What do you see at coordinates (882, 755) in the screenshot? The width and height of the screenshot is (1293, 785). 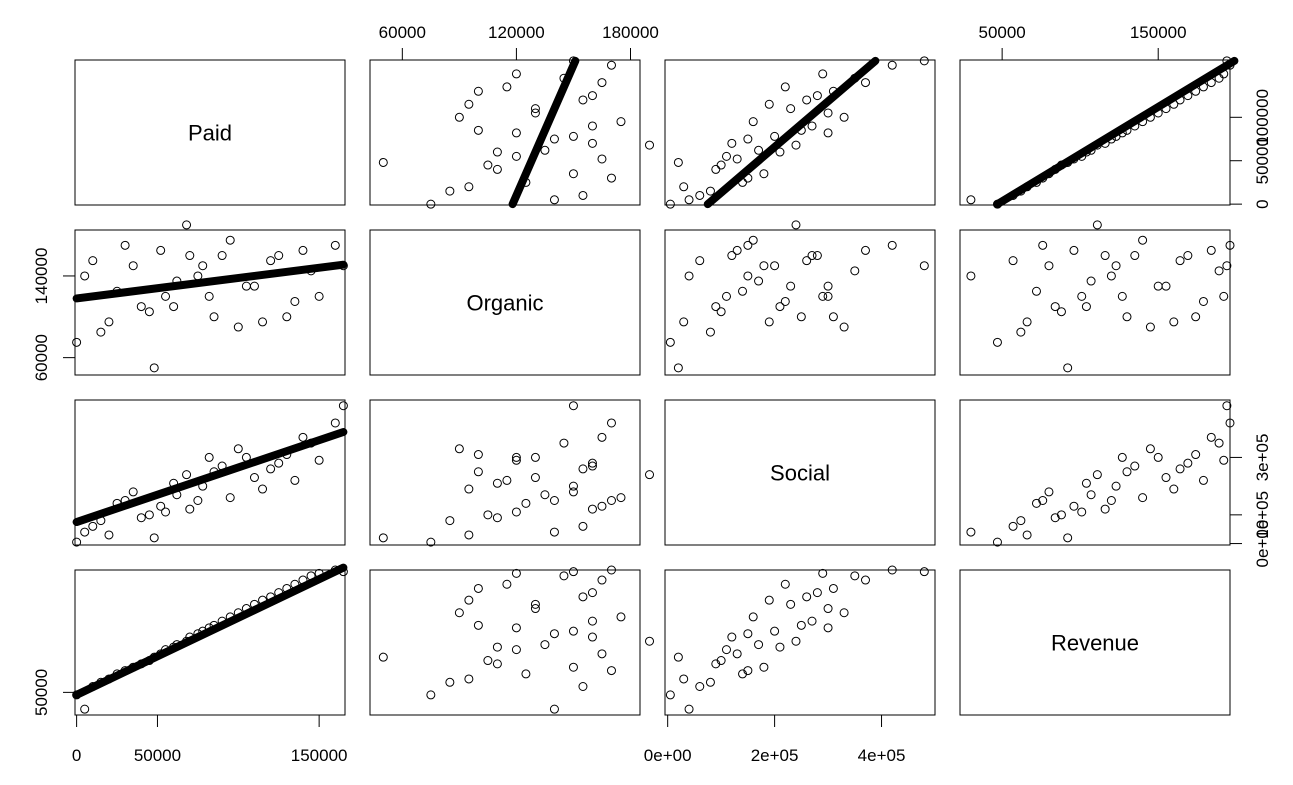 I see `tick-label-bottom-social: 4e+05` at bounding box center [882, 755].